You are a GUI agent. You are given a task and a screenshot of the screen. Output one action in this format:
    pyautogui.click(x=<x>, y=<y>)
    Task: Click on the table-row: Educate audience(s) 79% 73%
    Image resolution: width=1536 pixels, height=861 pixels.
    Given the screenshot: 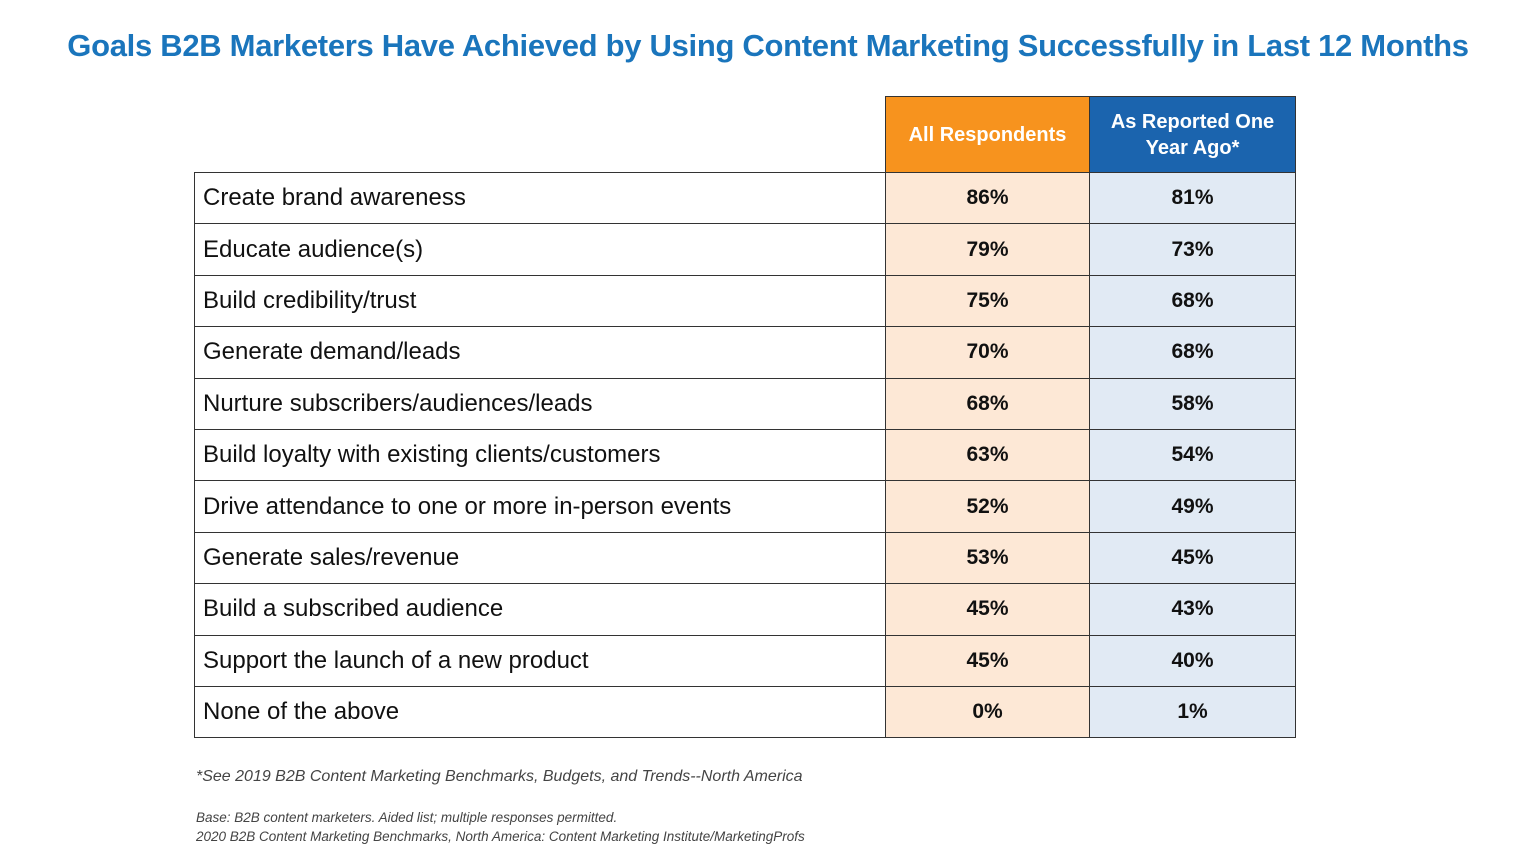 What is the action you would take?
    pyautogui.click(x=745, y=249)
    